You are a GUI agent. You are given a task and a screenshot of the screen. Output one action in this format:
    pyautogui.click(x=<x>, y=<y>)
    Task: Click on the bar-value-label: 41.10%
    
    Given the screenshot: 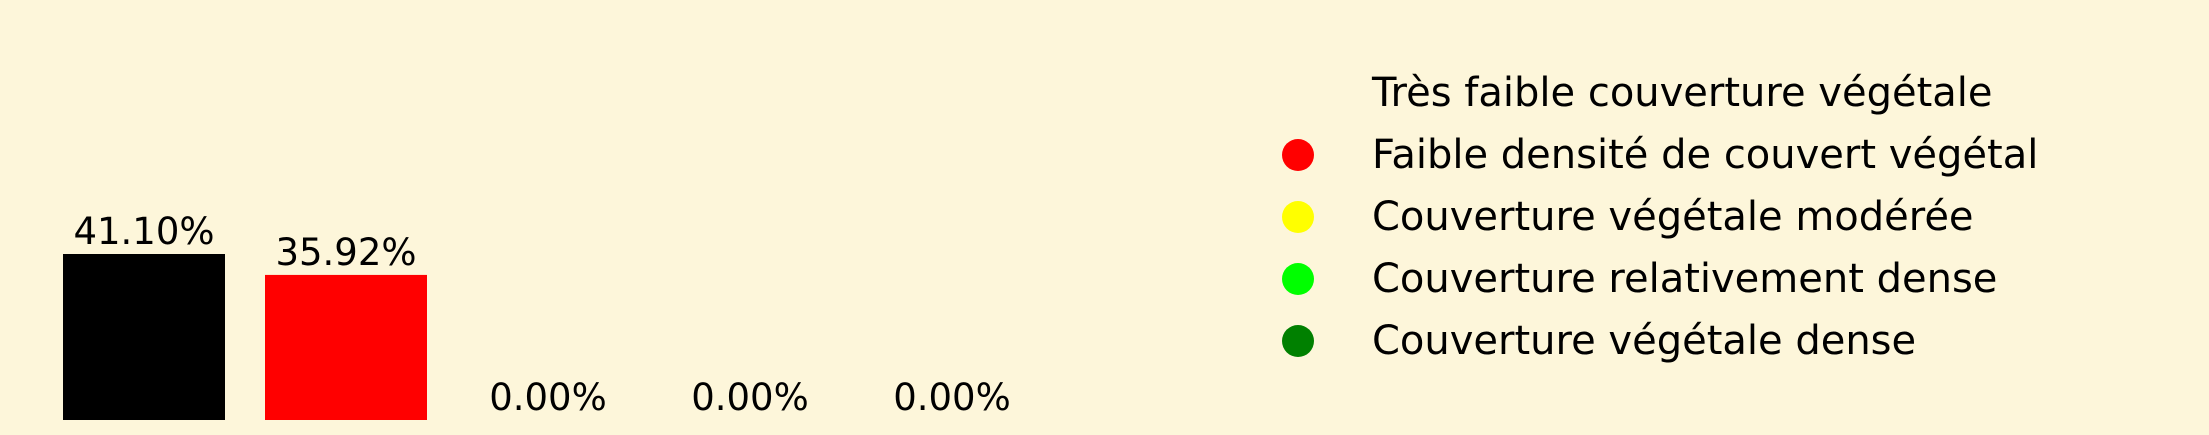 What is the action you would take?
    pyautogui.click(x=143, y=231)
    